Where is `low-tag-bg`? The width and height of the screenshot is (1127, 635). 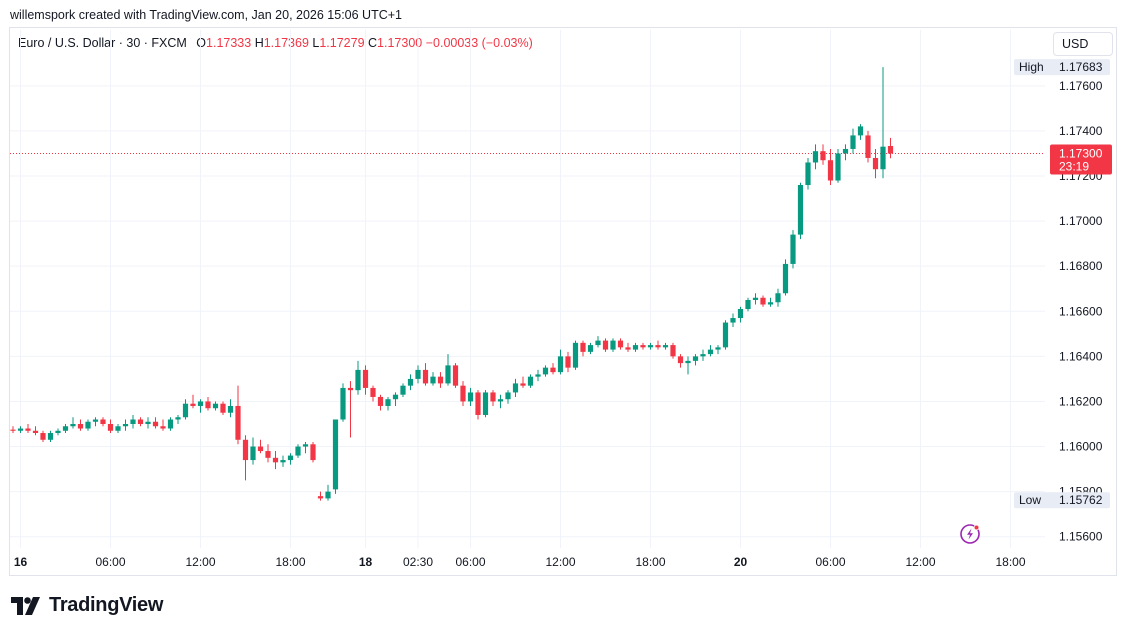
low-tag-bg is located at coordinates (1062, 500).